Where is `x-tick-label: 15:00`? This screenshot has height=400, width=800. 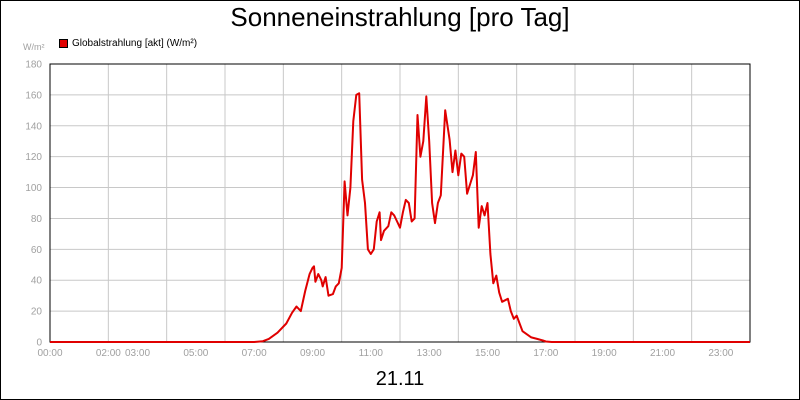
x-tick-label: 15:00 is located at coordinates (487, 353).